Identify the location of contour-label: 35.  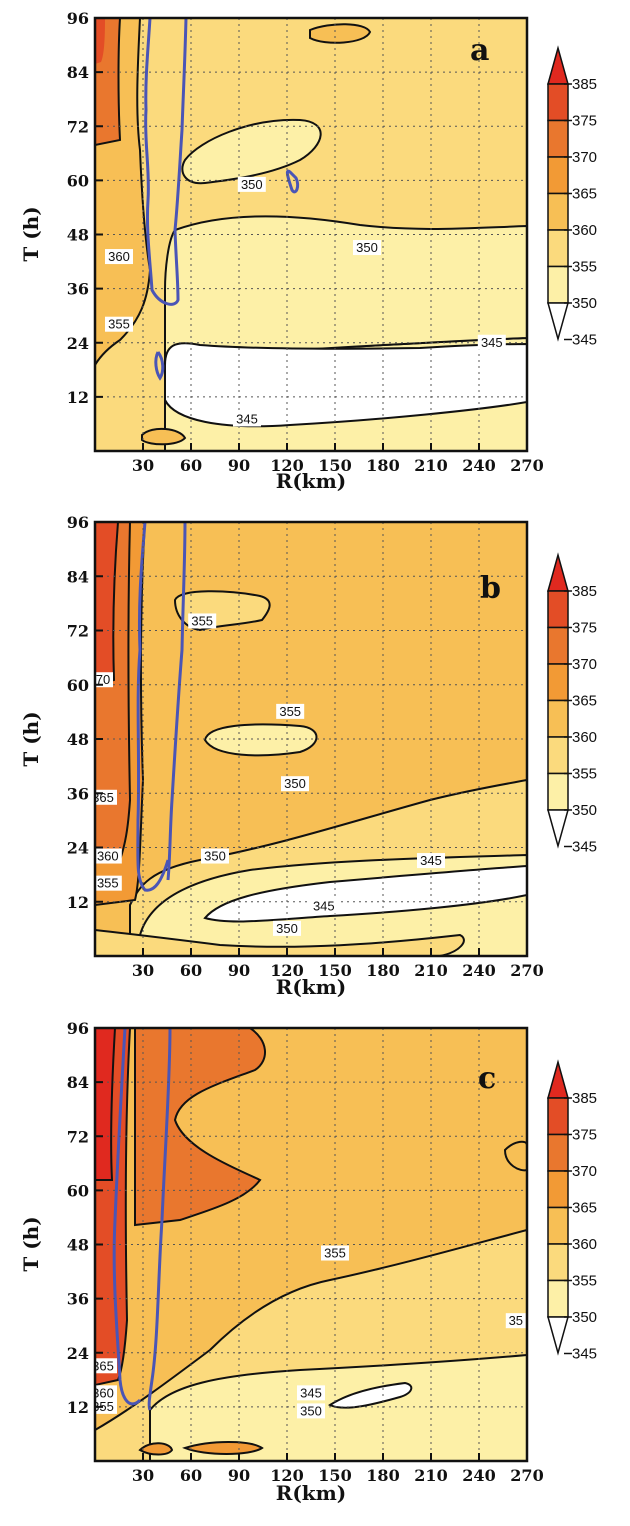
(516, 1320).